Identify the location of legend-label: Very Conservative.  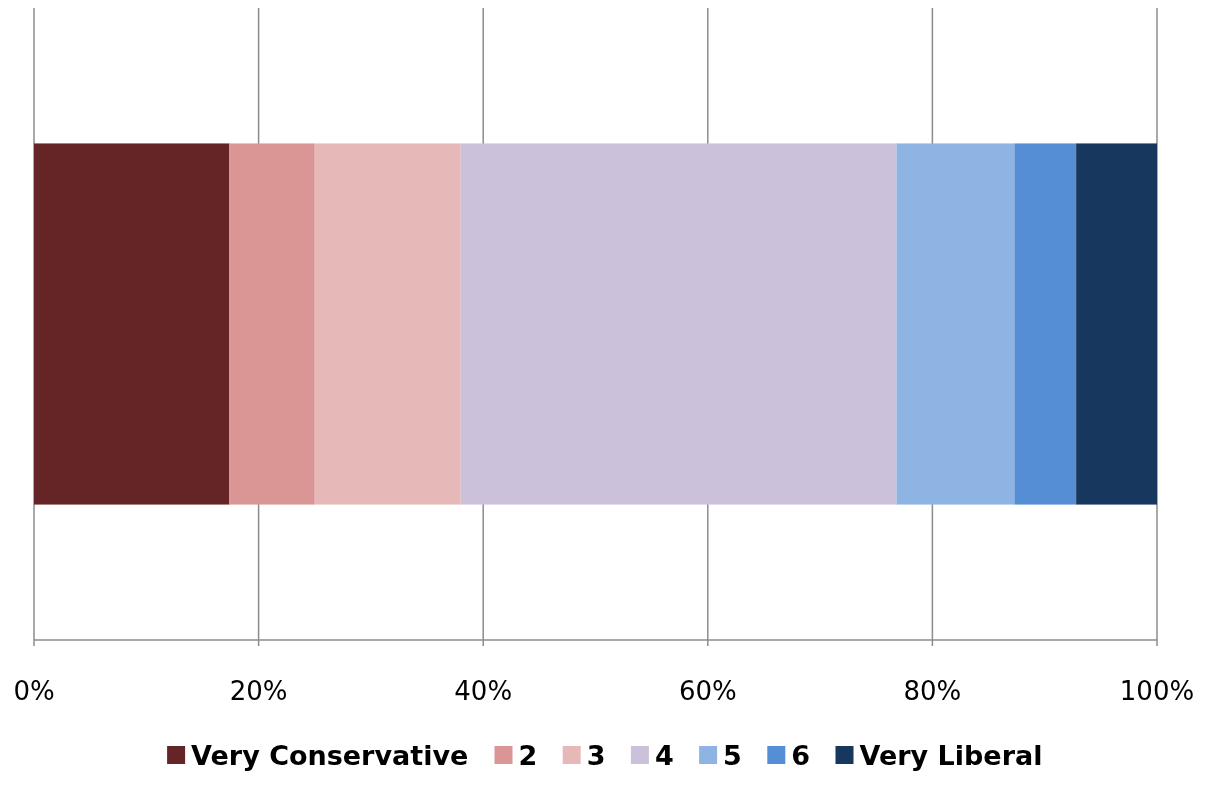
(330, 755).